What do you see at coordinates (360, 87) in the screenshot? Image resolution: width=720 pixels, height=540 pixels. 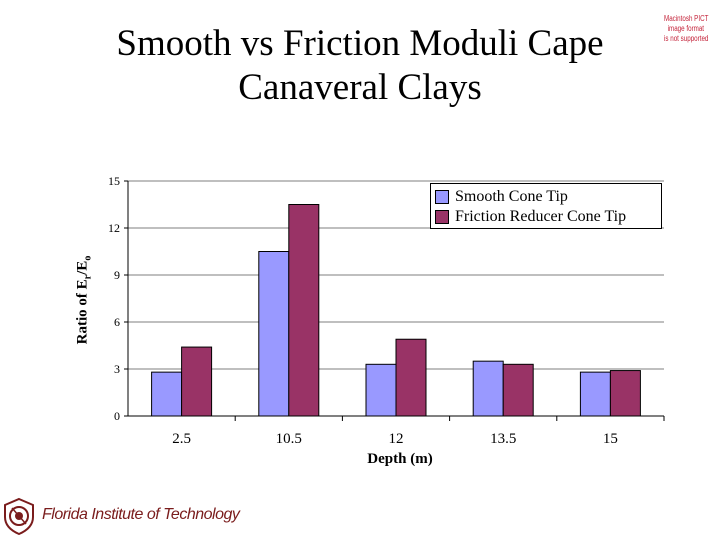 I see `title-line-2: Canaveral Clays` at bounding box center [360, 87].